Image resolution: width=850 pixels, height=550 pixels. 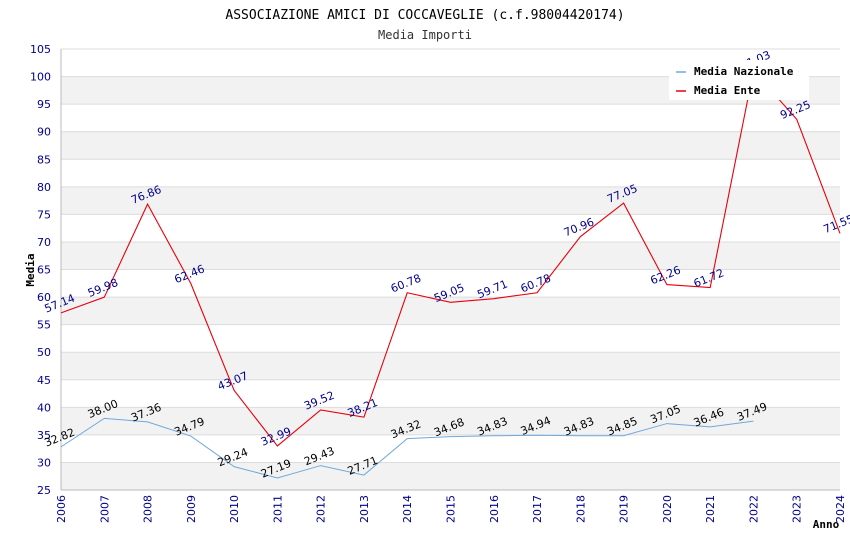 What do you see at coordinates (407, 509) in the screenshot?
I see `x-tick-label: 2014` at bounding box center [407, 509].